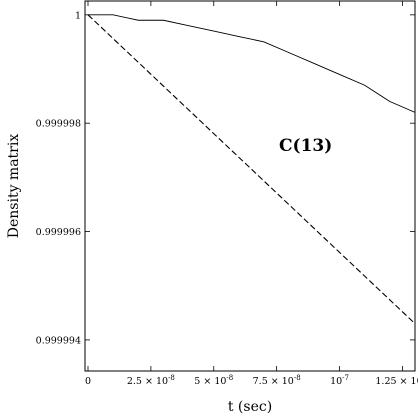 The width and height of the screenshot is (418, 417). Describe the element at coordinates (58, 232) in the screenshot. I see `y-tick-label: 0.999996` at that location.